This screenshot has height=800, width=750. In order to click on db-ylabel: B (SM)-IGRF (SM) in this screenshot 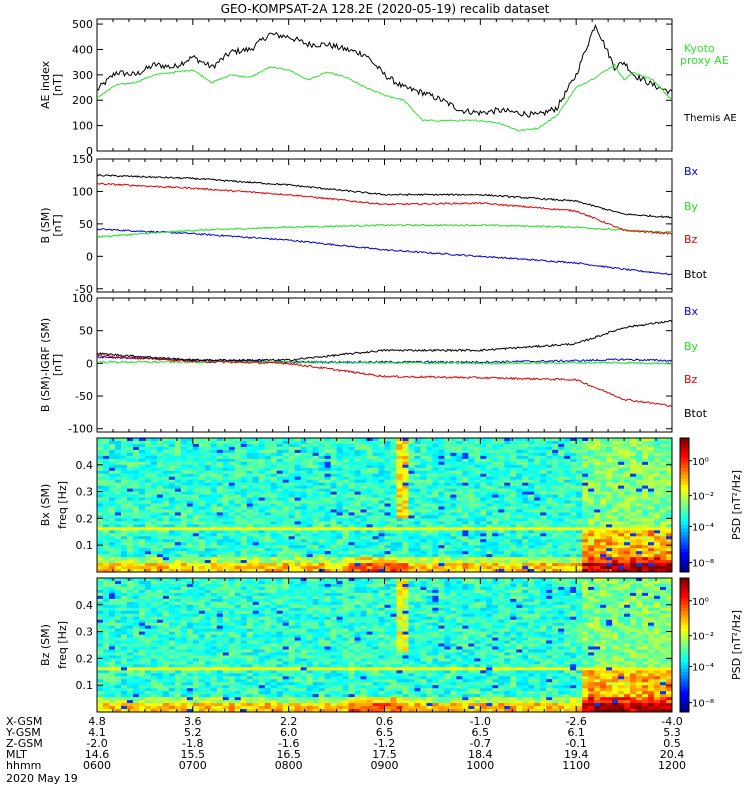, I will do `click(45, 365)`.